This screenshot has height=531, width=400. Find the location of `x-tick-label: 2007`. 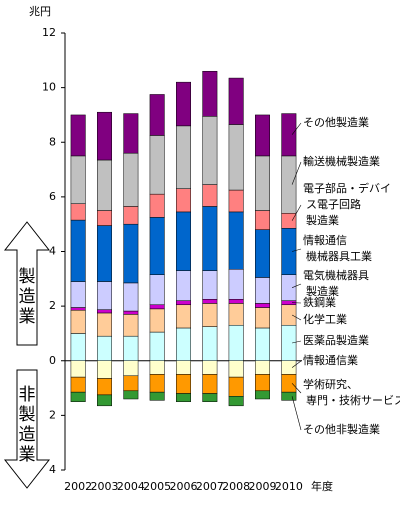

x-tick-label: 2007 is located at coordinates (210, 486).